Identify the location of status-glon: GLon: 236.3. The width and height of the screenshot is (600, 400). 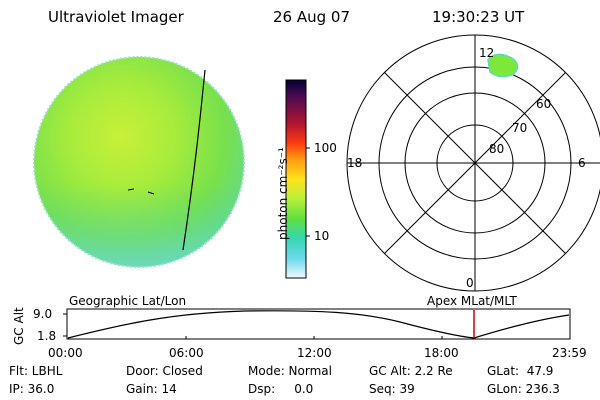
(523, 389).